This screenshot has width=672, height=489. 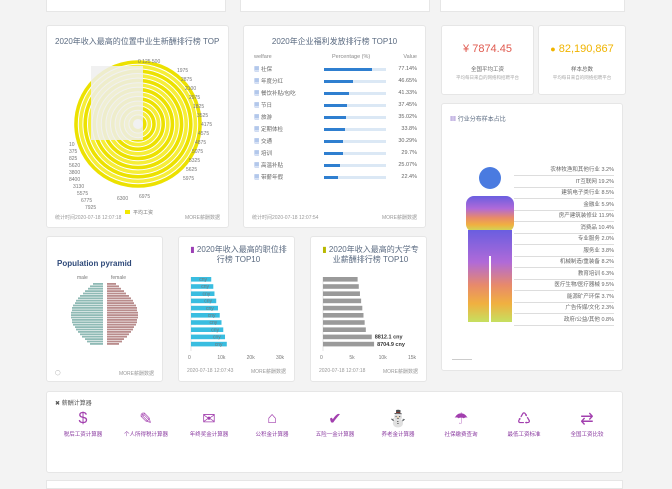 I want to click on ring-tick-label: 2100, so click(x=190, y=89).